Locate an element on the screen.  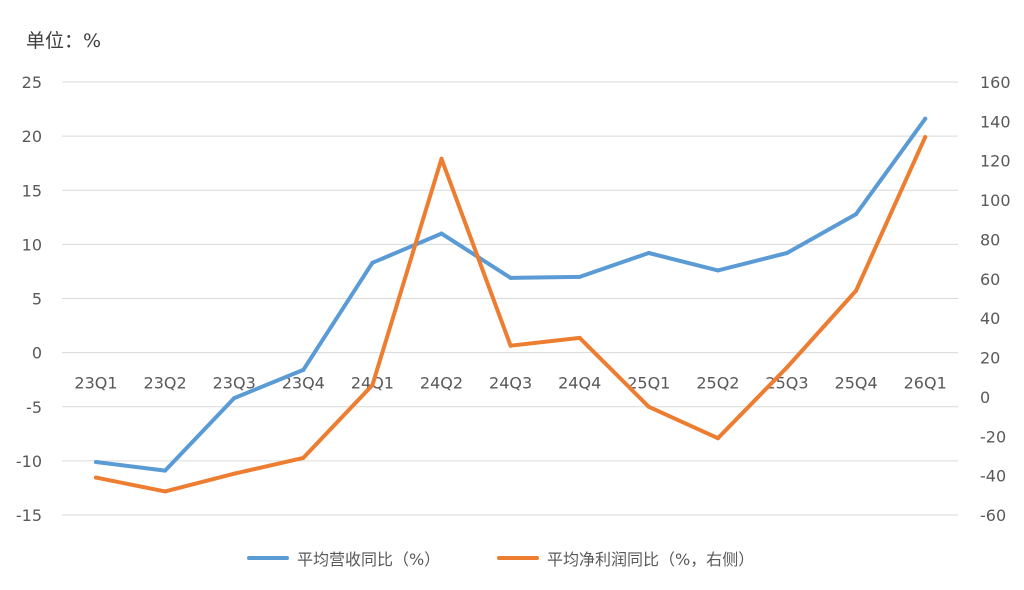
left-tick-label: 20 is located at coordinates (32, 136).